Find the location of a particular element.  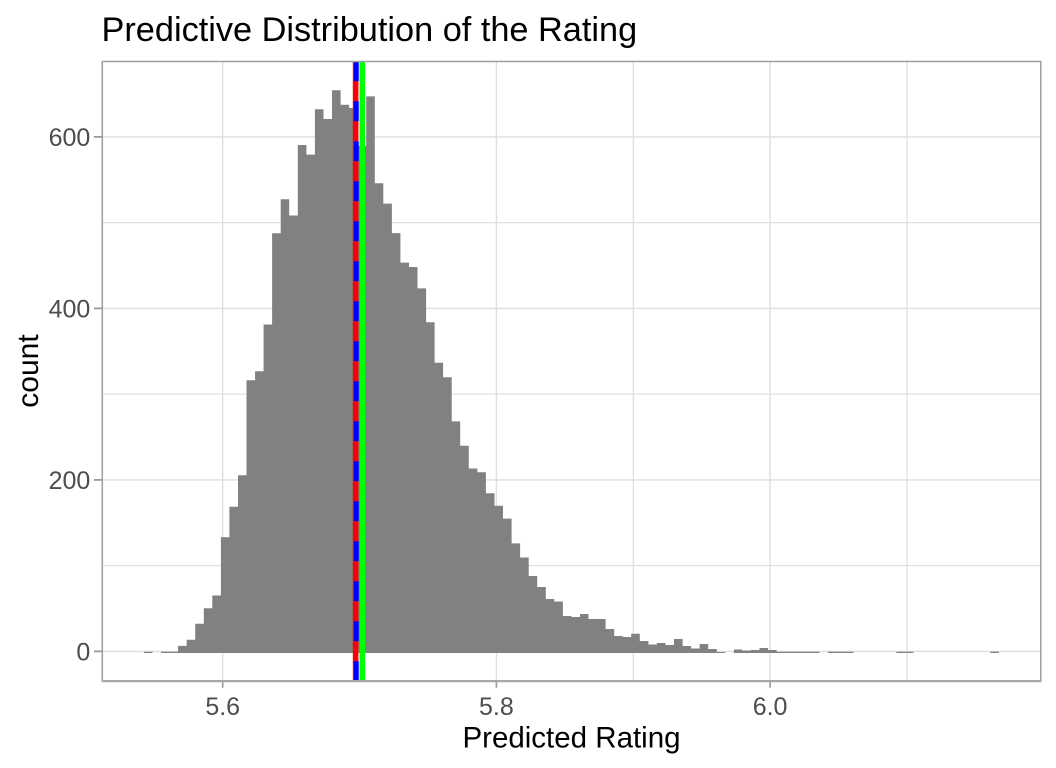

svg-text: Predicted Rating is located at coordinates (571, 738).